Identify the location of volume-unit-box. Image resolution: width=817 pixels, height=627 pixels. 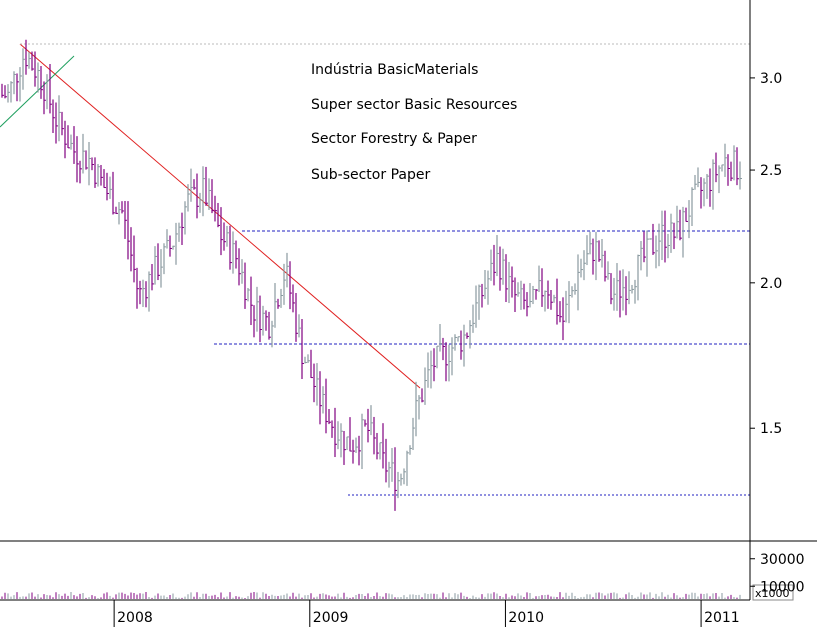
(773, 592).